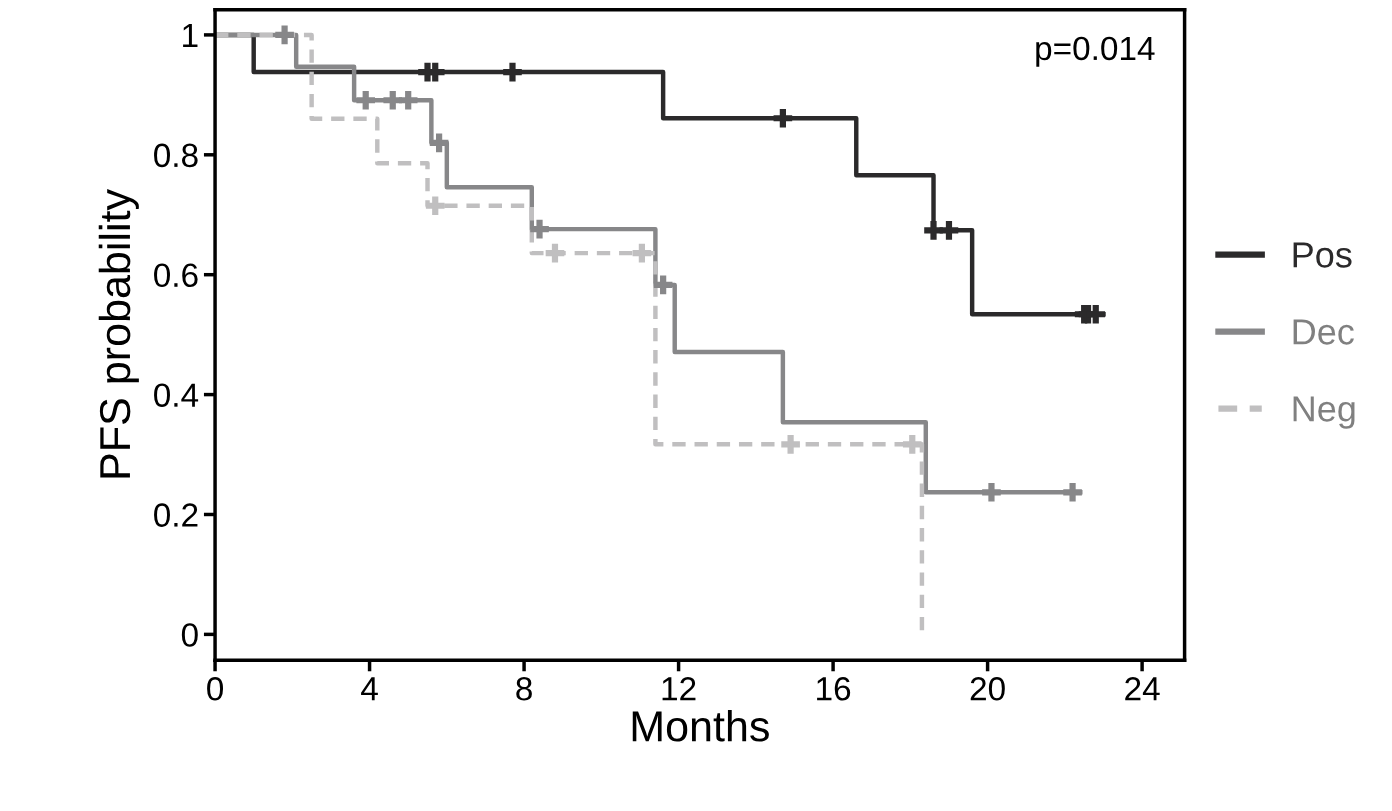 The height and width of the screenshot is (811, 1392). I want to click on legend-label: Neg, so click(1324, 412).